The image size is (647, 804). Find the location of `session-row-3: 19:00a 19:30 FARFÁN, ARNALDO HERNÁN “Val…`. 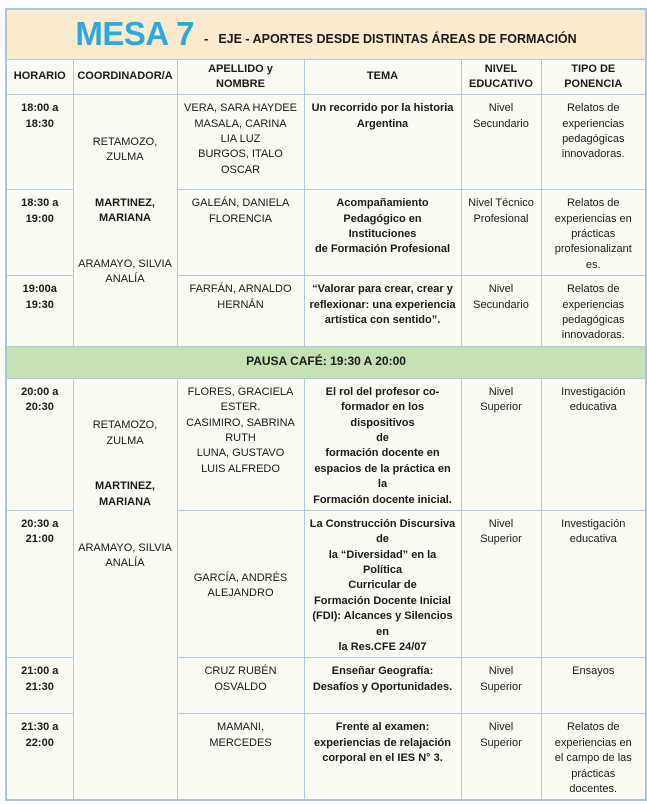

session-row-3: 19:00a 19:30 FARFÁN, ARNALDO HERNÁN “Val… is located at coordinates (326, 311).